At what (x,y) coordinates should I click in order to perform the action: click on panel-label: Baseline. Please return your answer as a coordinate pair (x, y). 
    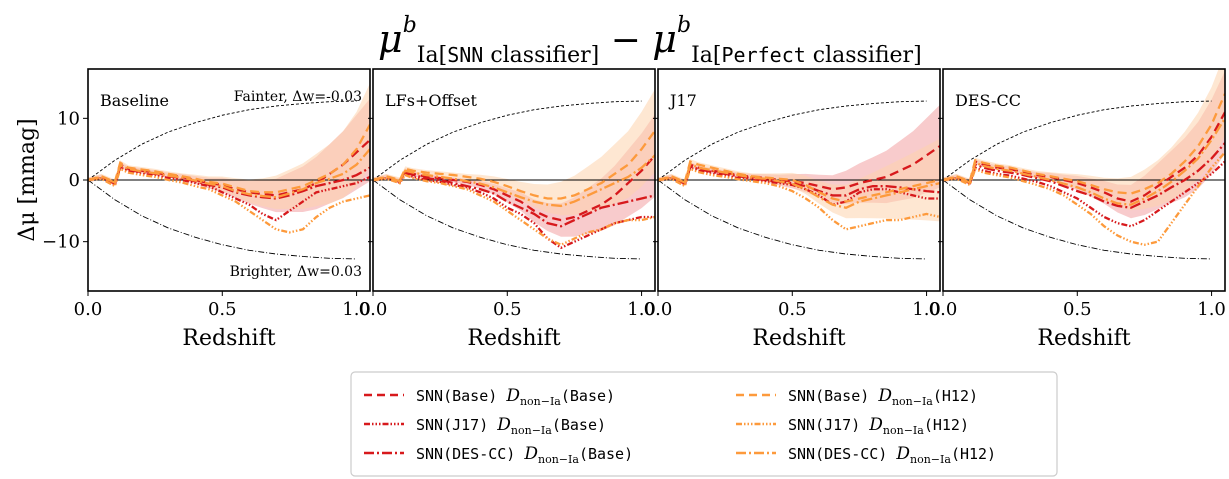
    Looking at the image, I should click on (134, 100).